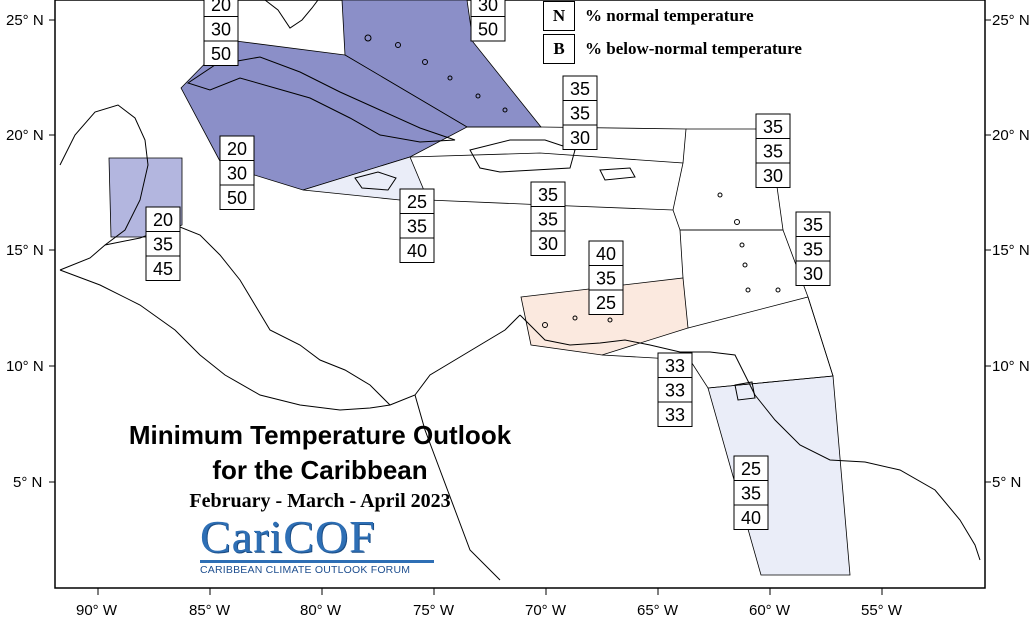 Image resolution: width=1036 pixels, height=630 pixels. I want to click on coast-venezuela, so click(637, 355).